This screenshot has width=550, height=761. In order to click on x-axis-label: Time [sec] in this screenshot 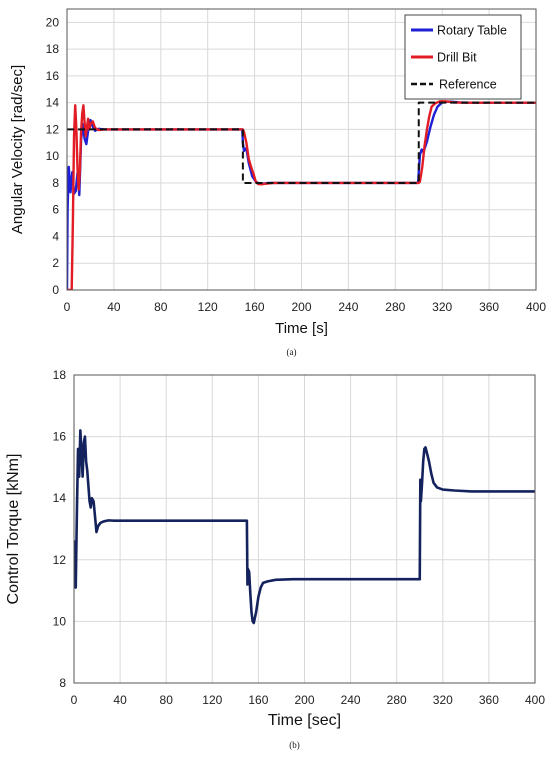, I will do `click(304, 720)`.